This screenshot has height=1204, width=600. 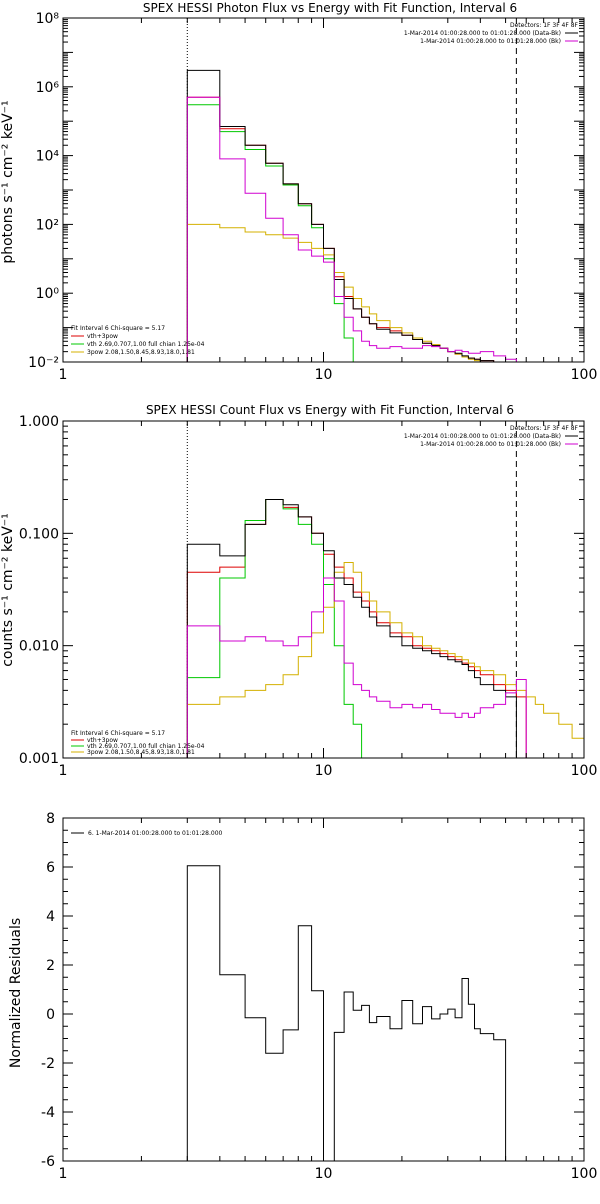 I want to click on panel2-fit-vth: vth 2.69,0.707,1.00 full chian 1.25e-04, so click(x=146, y=746).